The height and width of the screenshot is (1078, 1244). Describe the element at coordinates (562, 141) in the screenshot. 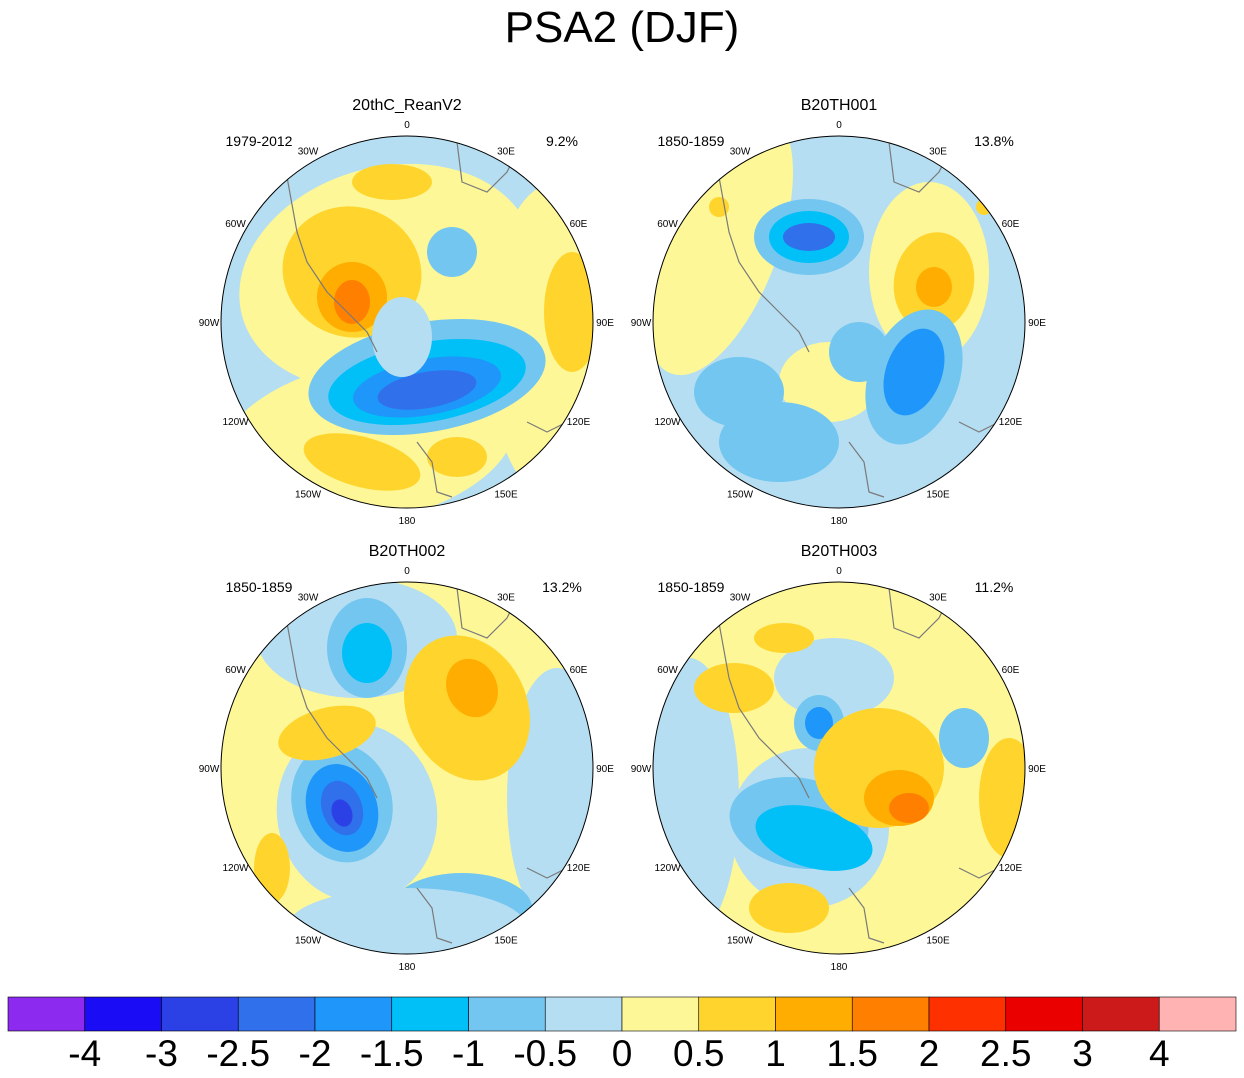

I see `panel-variance: 9.2%` at that location.